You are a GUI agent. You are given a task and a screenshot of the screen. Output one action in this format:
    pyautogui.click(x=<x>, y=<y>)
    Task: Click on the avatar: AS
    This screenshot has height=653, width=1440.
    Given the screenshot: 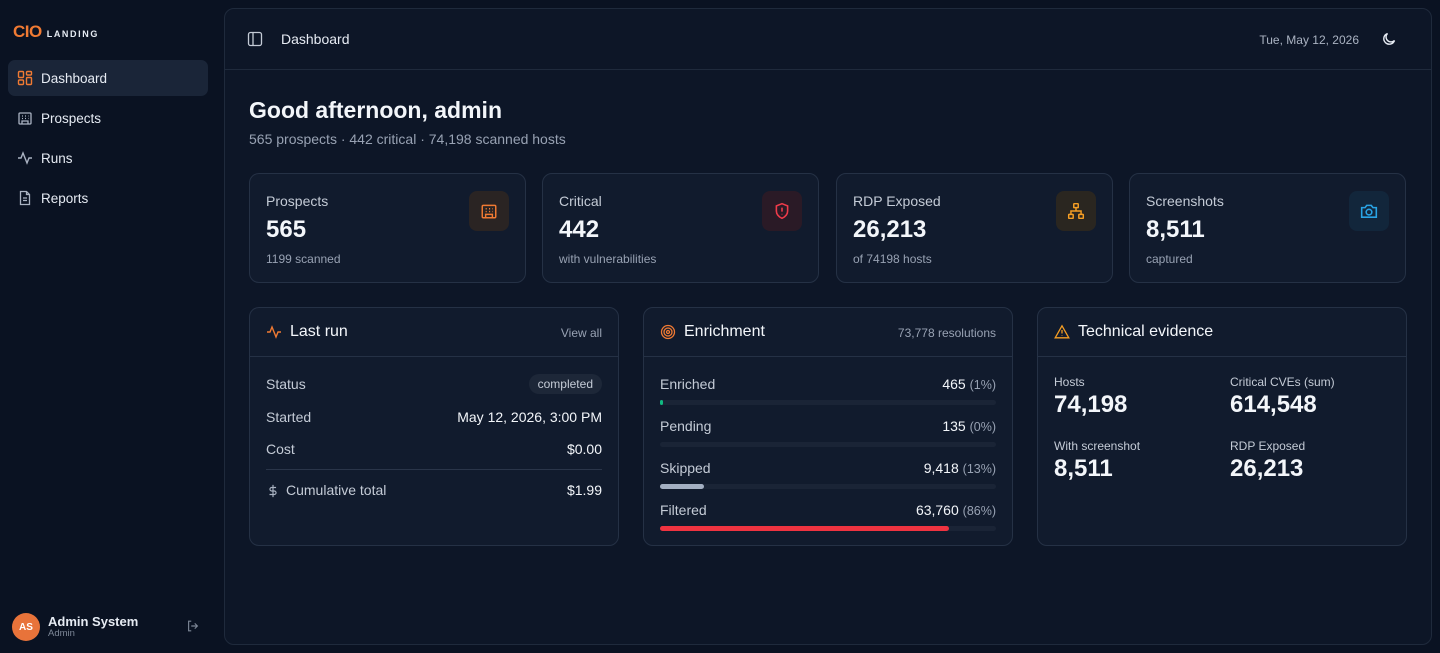 What is the action you would take?
    pyautogui.click(x=26, y=627)
    